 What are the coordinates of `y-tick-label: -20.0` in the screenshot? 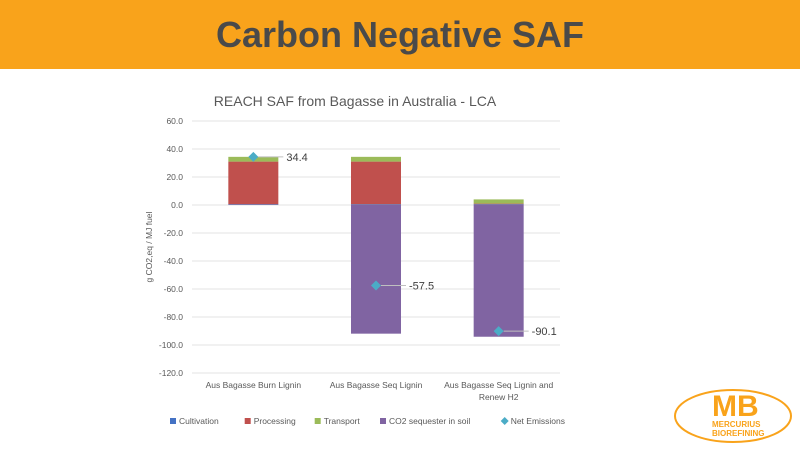 It's located at (174, 233).